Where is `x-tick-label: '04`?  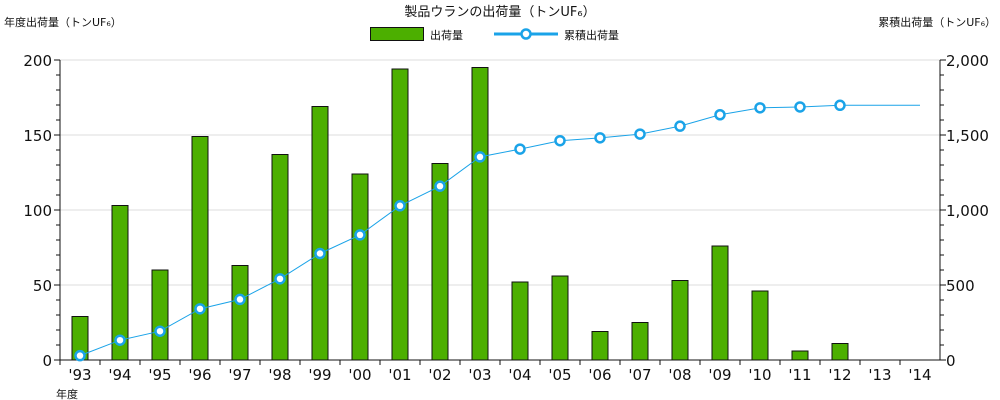 x-tick-label: '04 is located at coordinates (519, 375).